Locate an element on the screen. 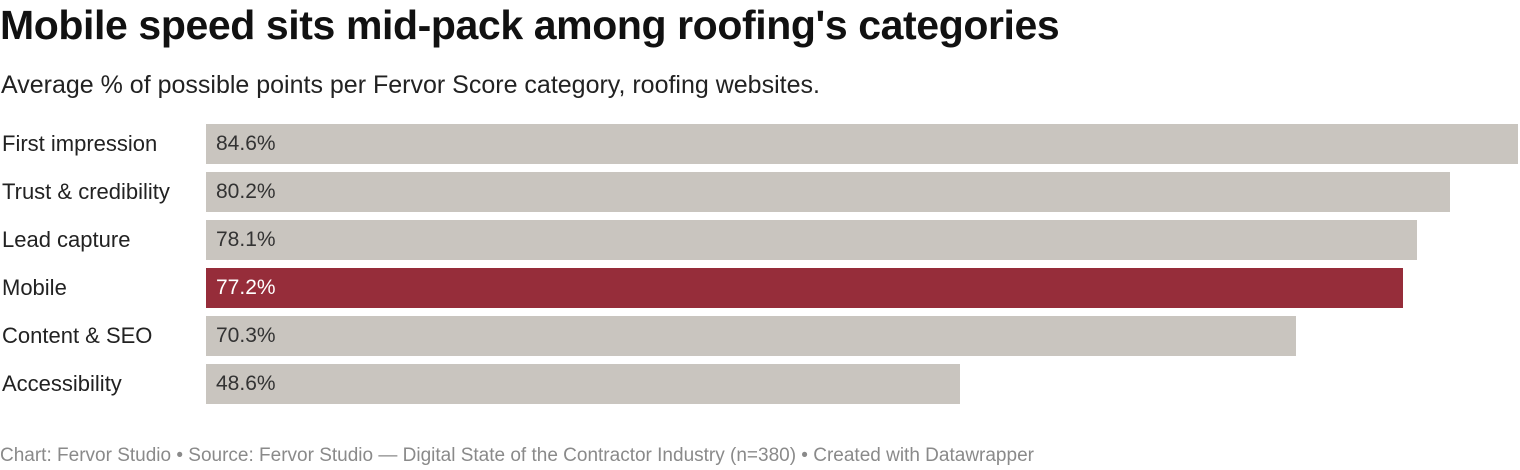 The image size is (1520, 470). value-label: 48.6% is located at coordinates (246, 383).